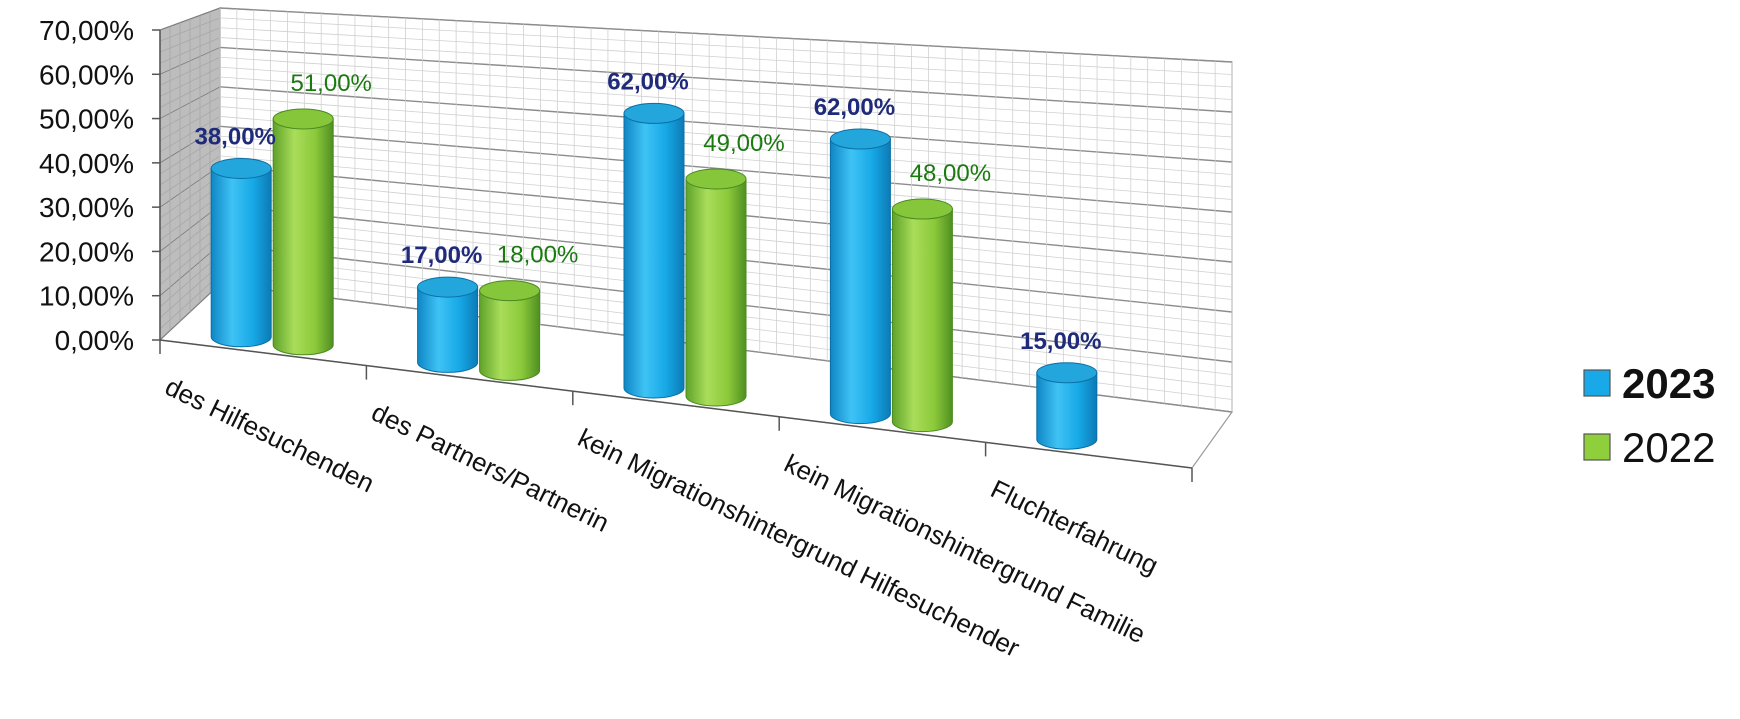 This screenshot has width=1740, height=719. I want to click on x-axis-line, so click(676, 404).